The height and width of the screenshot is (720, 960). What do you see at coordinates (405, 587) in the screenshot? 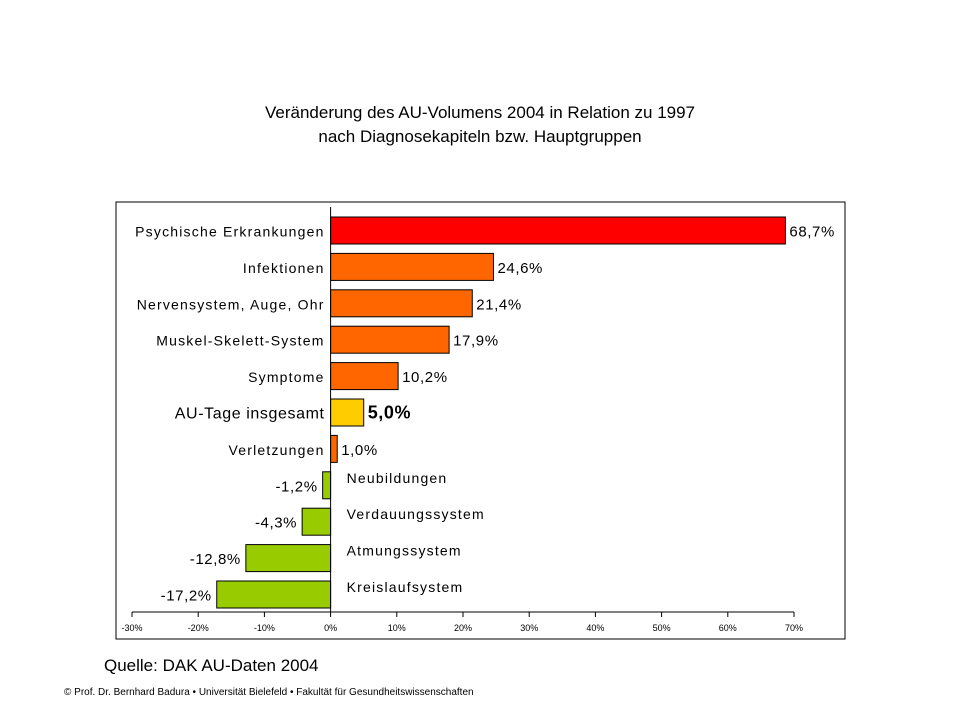
I see `category-label: Kreislaufsystem` at bounding box center [405, 587].